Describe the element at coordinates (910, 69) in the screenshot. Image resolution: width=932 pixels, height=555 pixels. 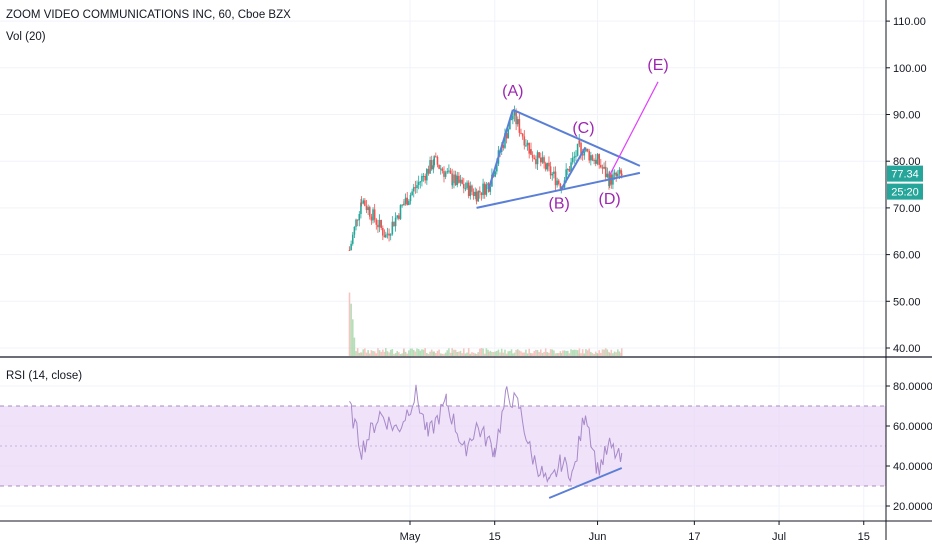
I see `price-tick-label: 100.00` at that location.